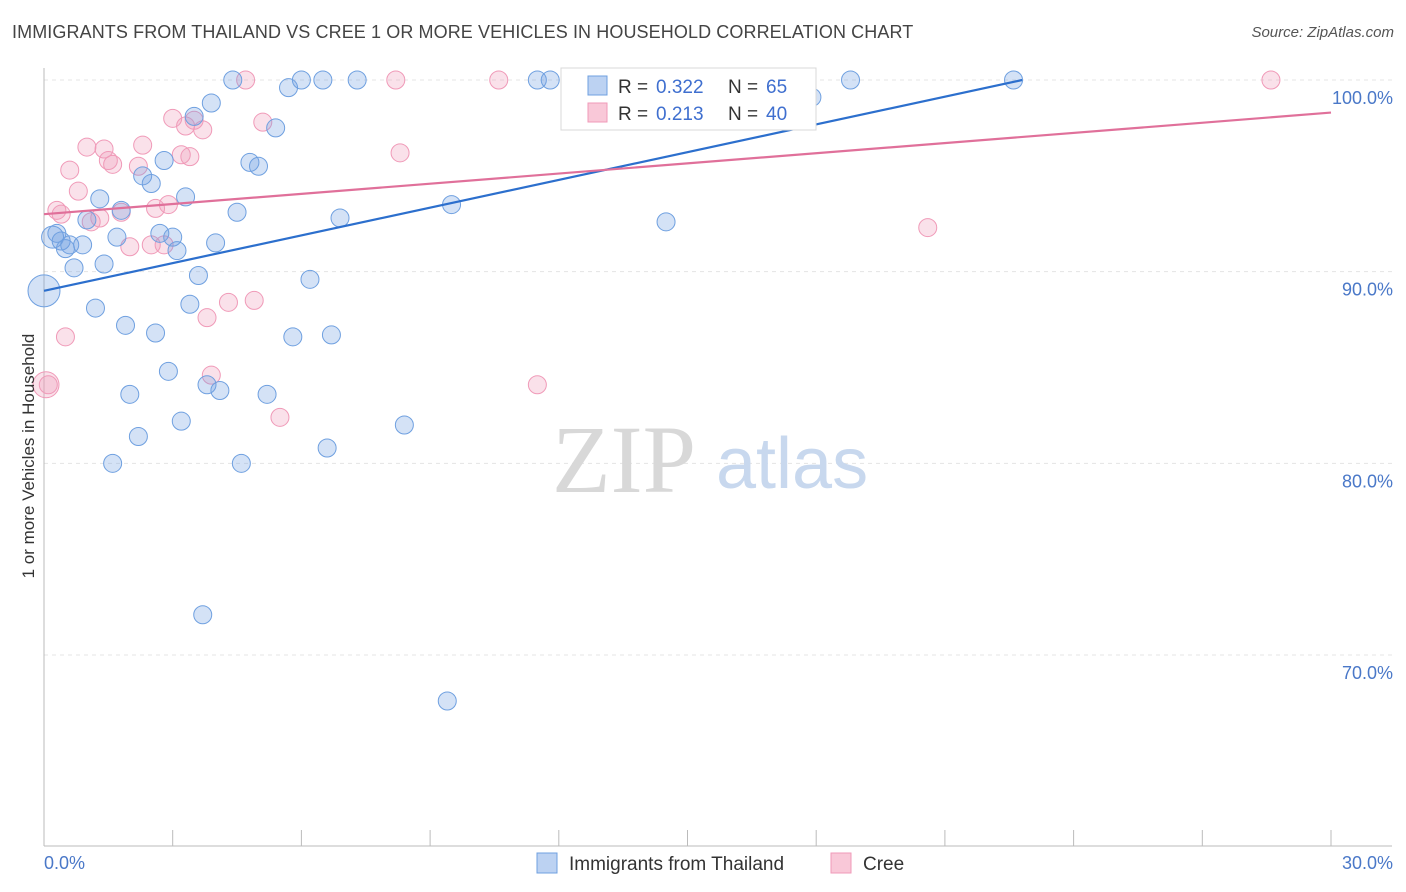 This screenshot has height=892, width=1406. I want to click on legend-r-label-cree: R =, so click(633, 114).